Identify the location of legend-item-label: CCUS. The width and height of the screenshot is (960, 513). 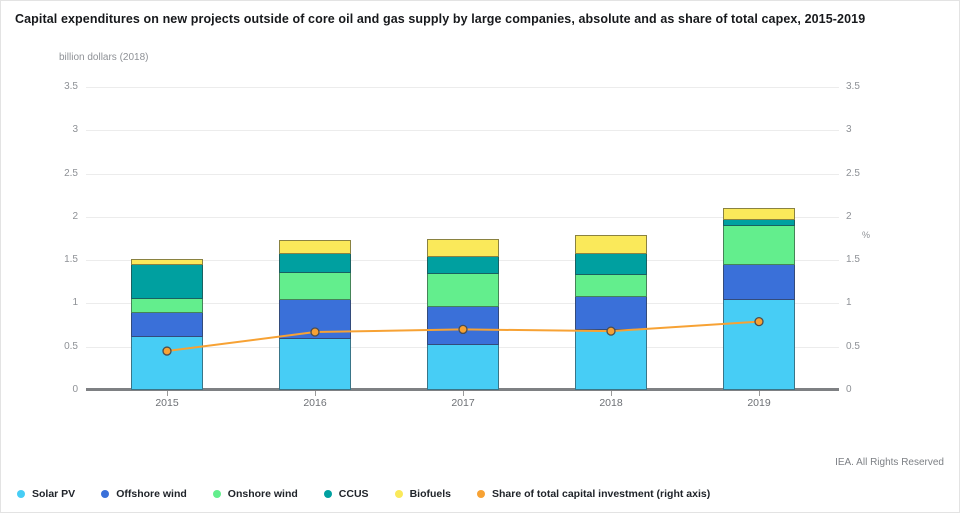
(353, 494).